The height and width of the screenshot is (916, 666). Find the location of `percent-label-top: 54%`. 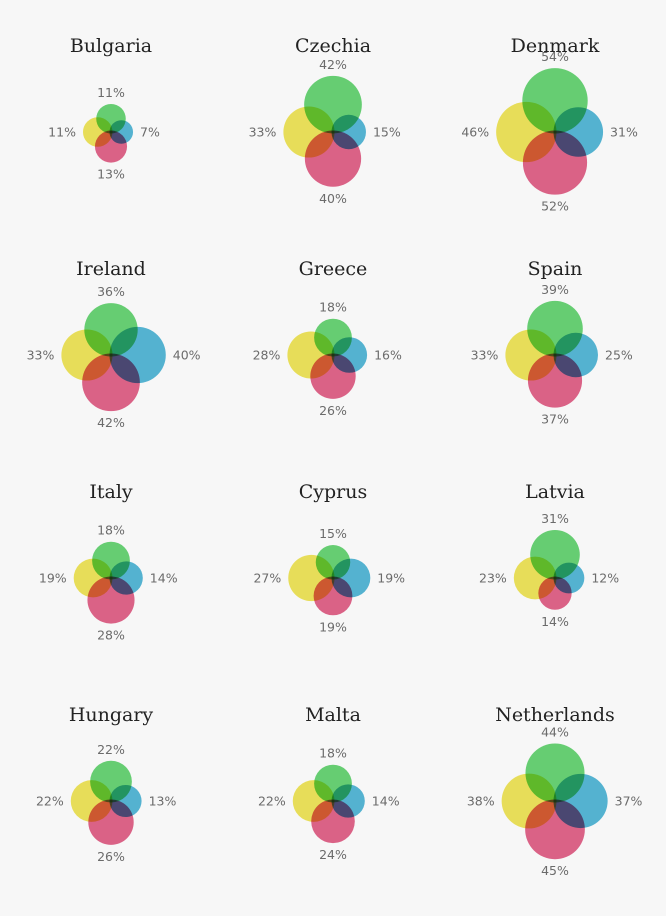

percent-label-top: 54% is located at coordinates (555, 56).